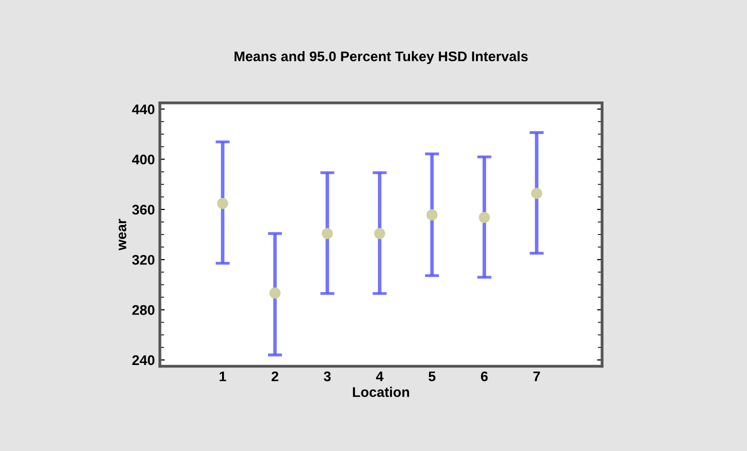 The height and width of the screenshot is (451, 747). What do you see at coordinates (381, 391) in the screenshot?
I see `x-axis-title: Location` at bounding box center [381, 391].